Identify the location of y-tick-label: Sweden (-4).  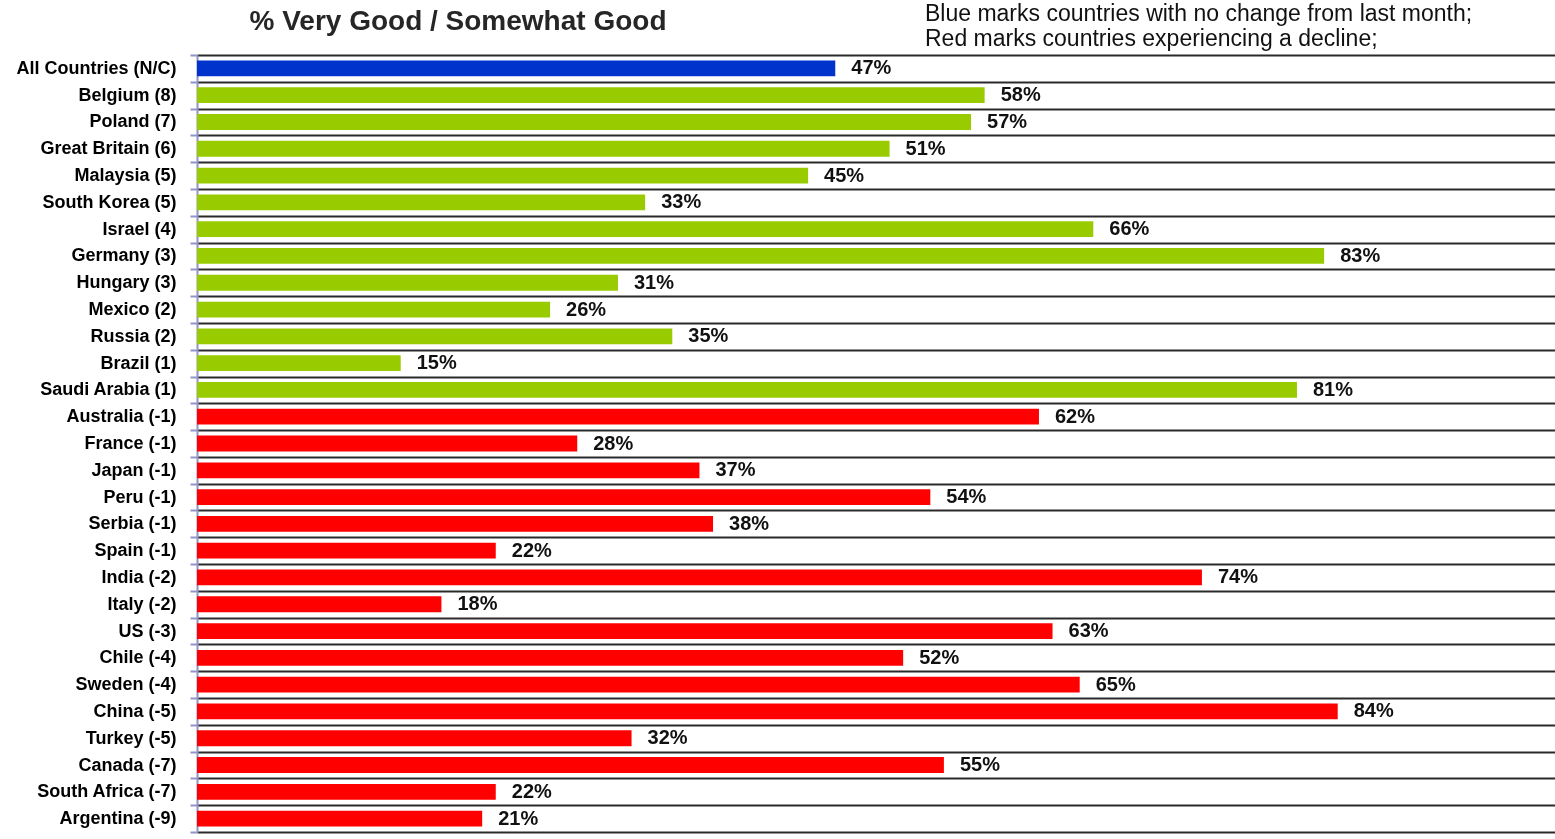
(126, 684).